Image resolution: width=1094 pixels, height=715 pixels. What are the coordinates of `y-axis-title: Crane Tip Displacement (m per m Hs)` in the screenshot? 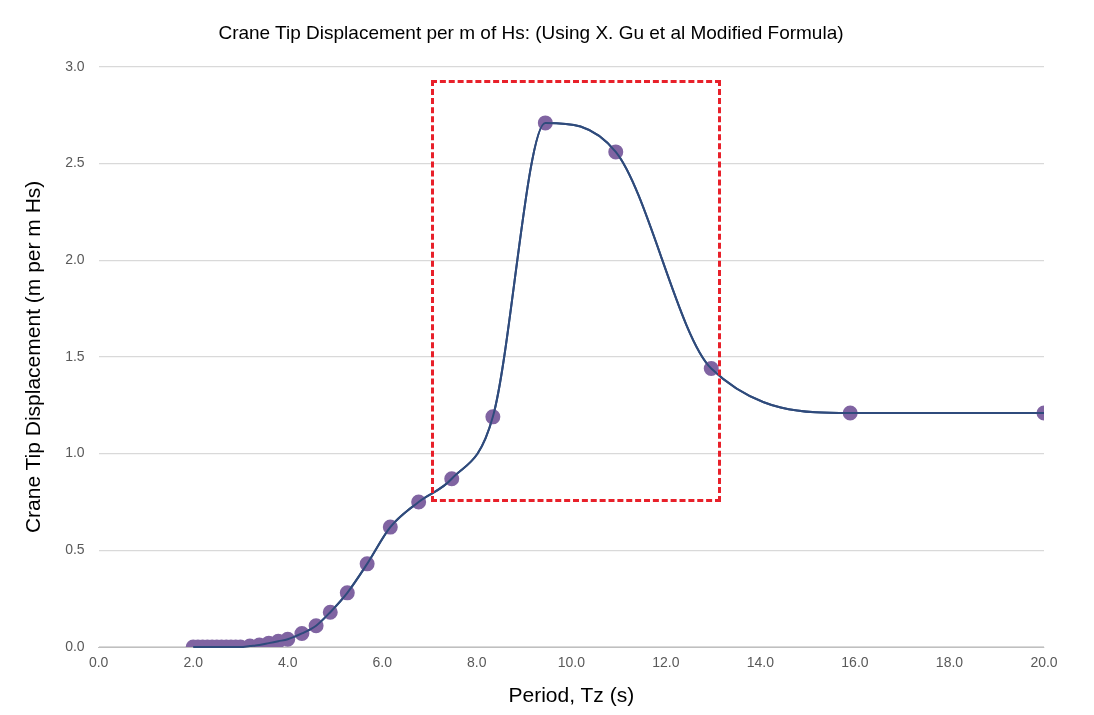 It's located at (33, 357).